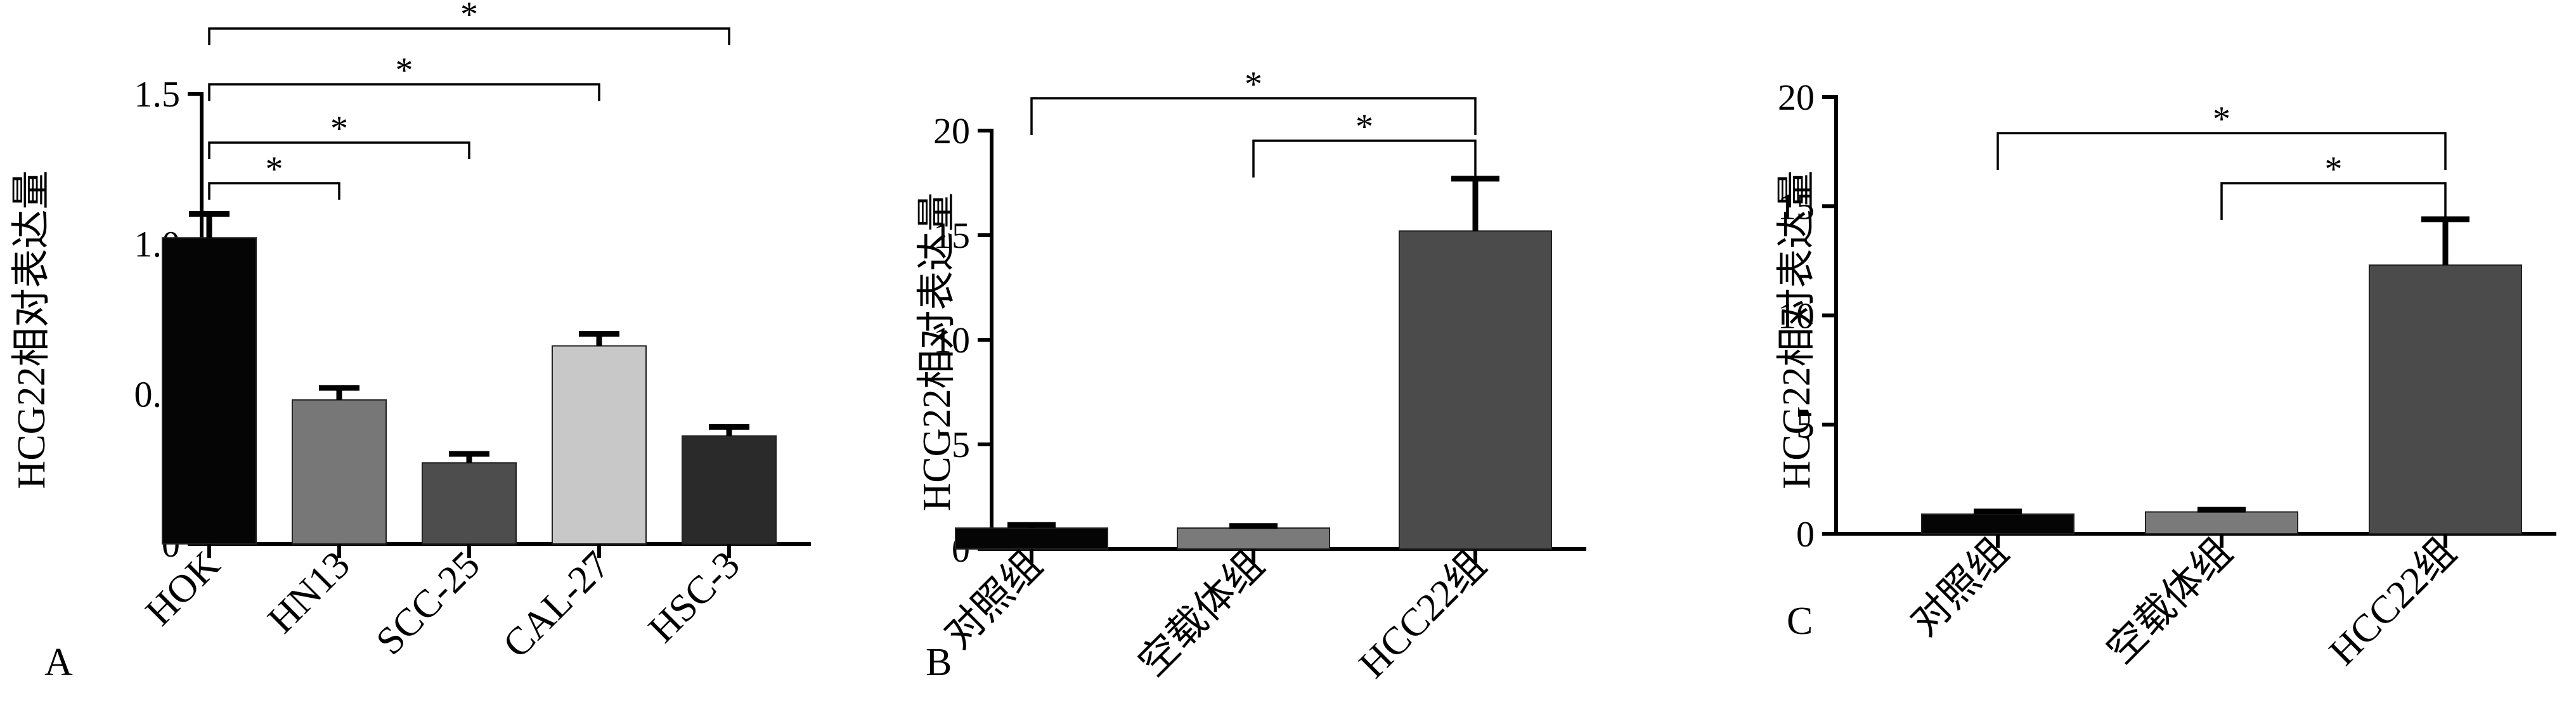 The height and width of the screenshot is (710, 2576). I want to click on panel-label: B, so click(939, 662).